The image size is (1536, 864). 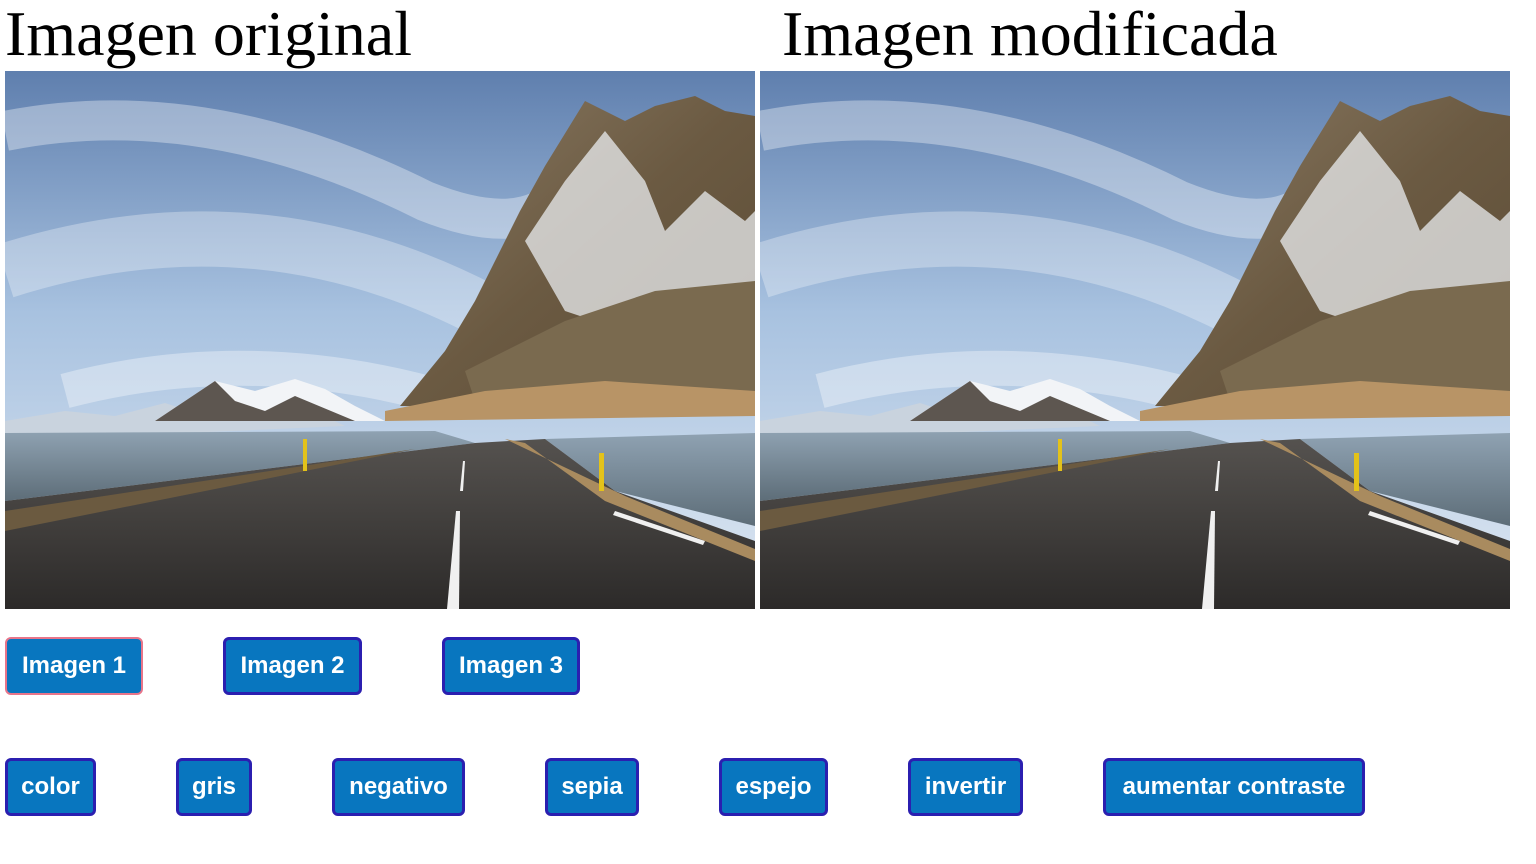 I want to click on gray-filter-button: gris, so click(x=214, y=787).